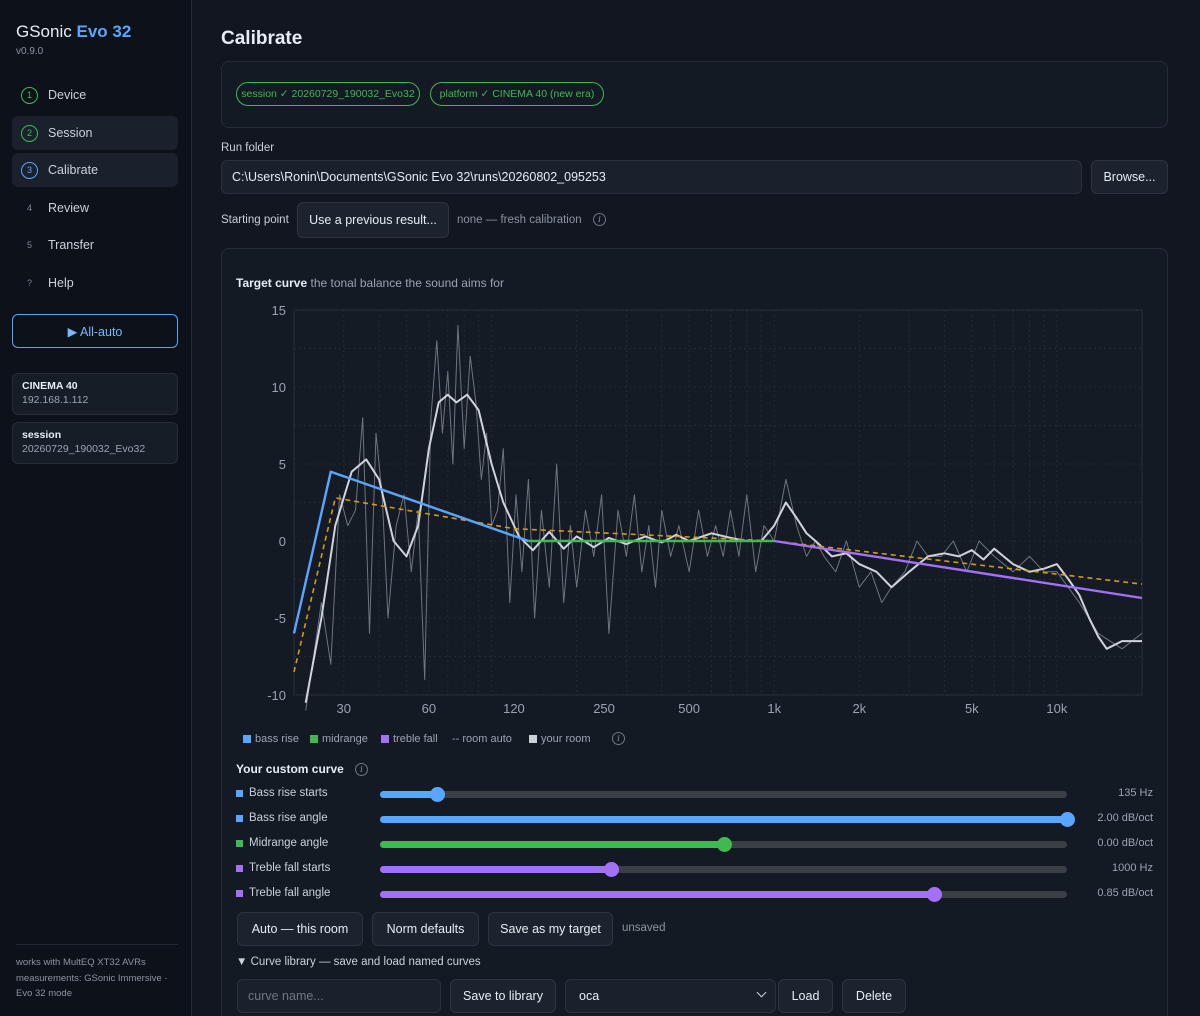 Image resolution: width=1200 pixels, height=1016 pixels. I want to click on legend-midrange: midrange, so click(339, 739).